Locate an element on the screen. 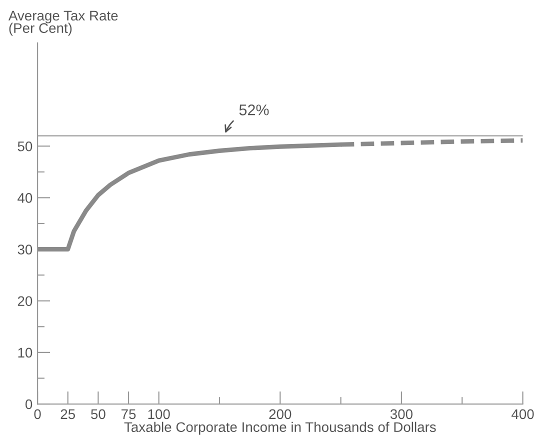  x-tick-label: 25 is located at coordinates (68, 414).